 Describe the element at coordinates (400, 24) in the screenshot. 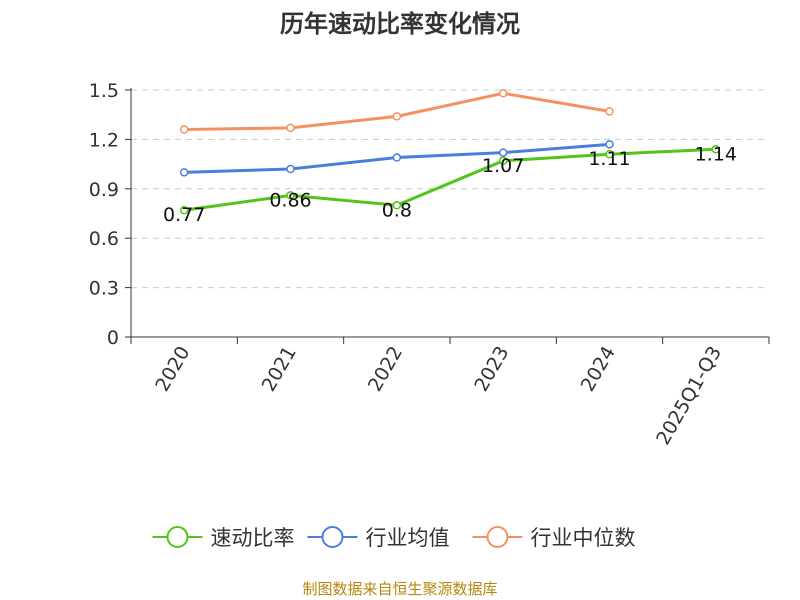

I see `chart-title: 历年速动比率变化情况` at that location.